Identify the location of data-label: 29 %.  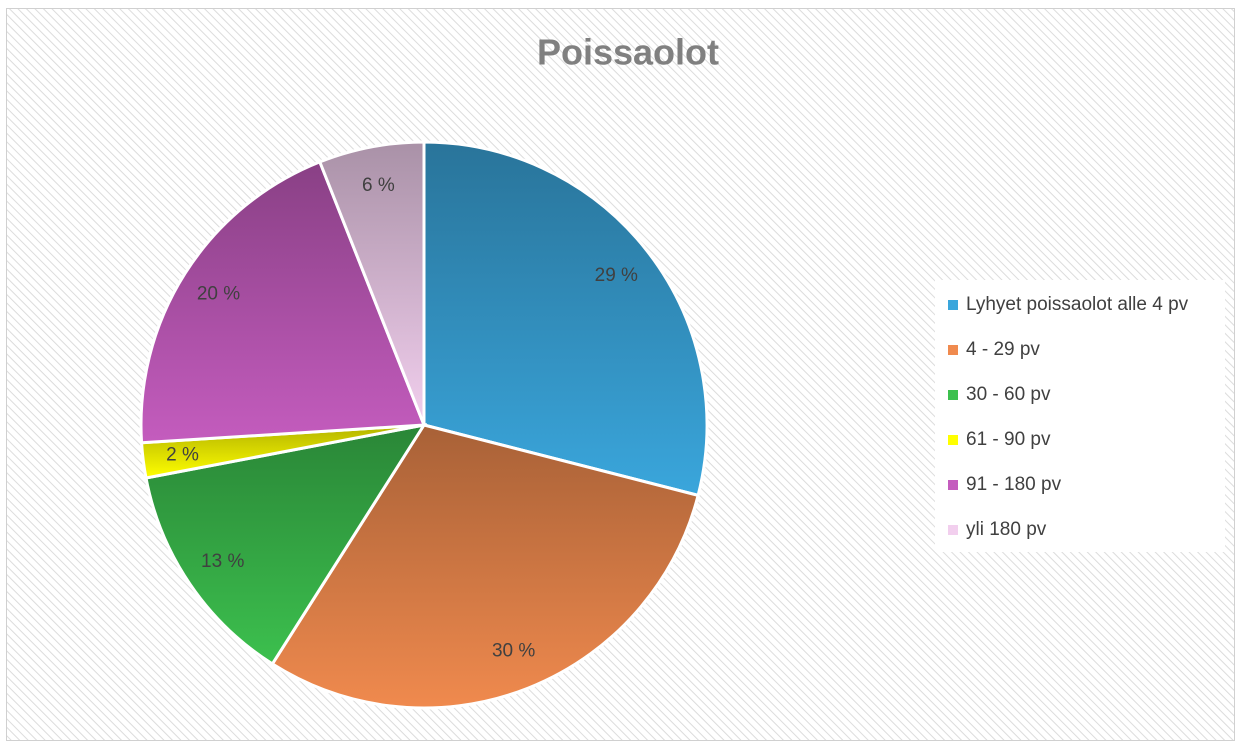
(616, 275).